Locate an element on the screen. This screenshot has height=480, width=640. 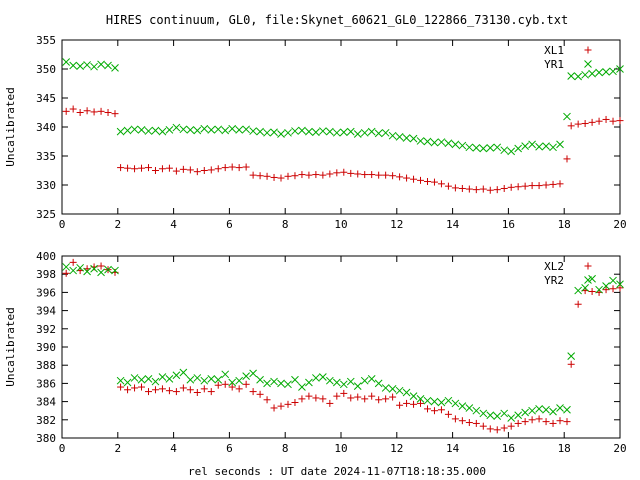
y-tick-label: 396 is located at coordinates (46, 292).